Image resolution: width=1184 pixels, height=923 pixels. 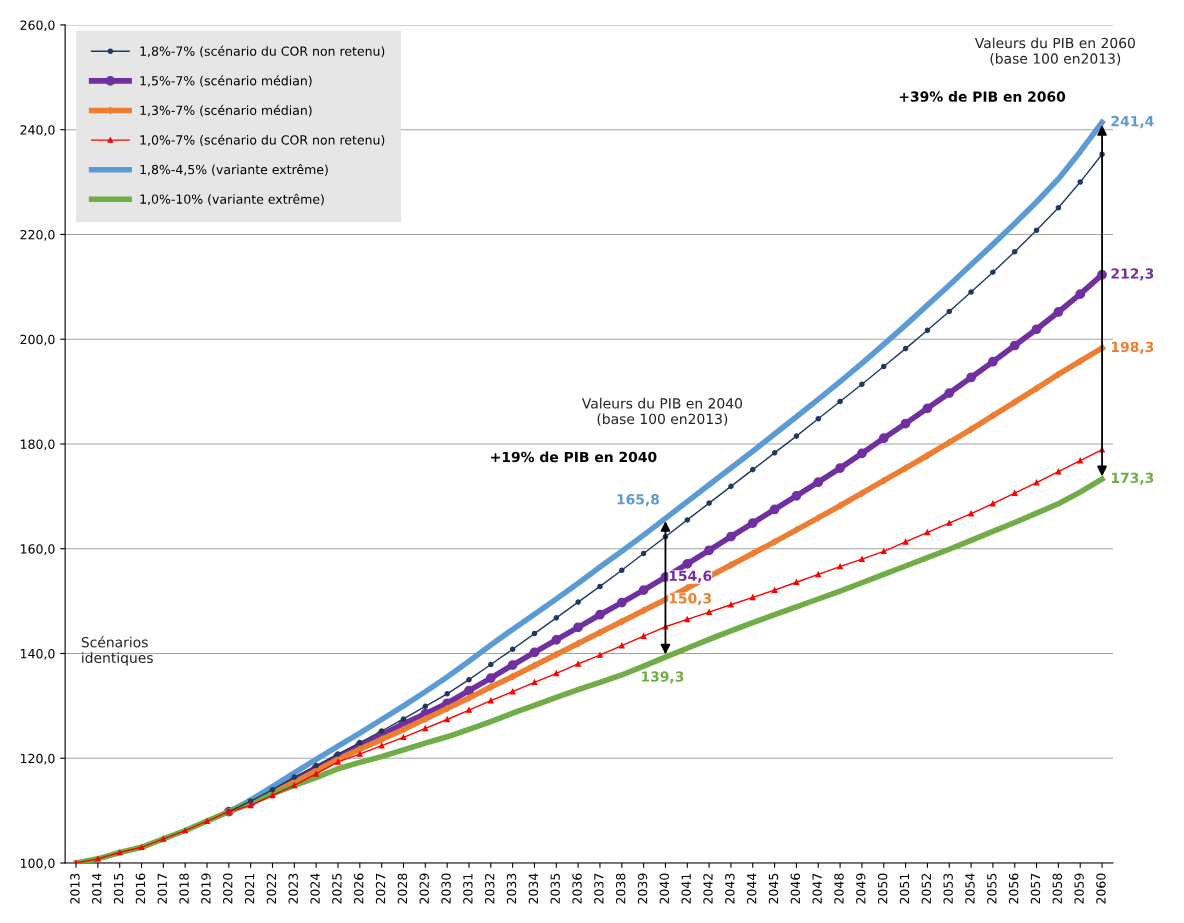 I want to click on annotation: +39% de PIB en 2060, so click(x=982, y=96).